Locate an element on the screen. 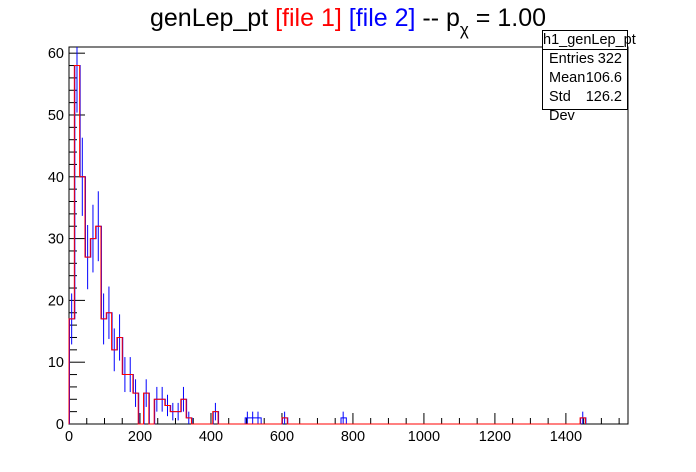 Image resolution: width=696 pixels, height=472 pixels. y-tick-label: 10 is located at coordinates (56, 363).